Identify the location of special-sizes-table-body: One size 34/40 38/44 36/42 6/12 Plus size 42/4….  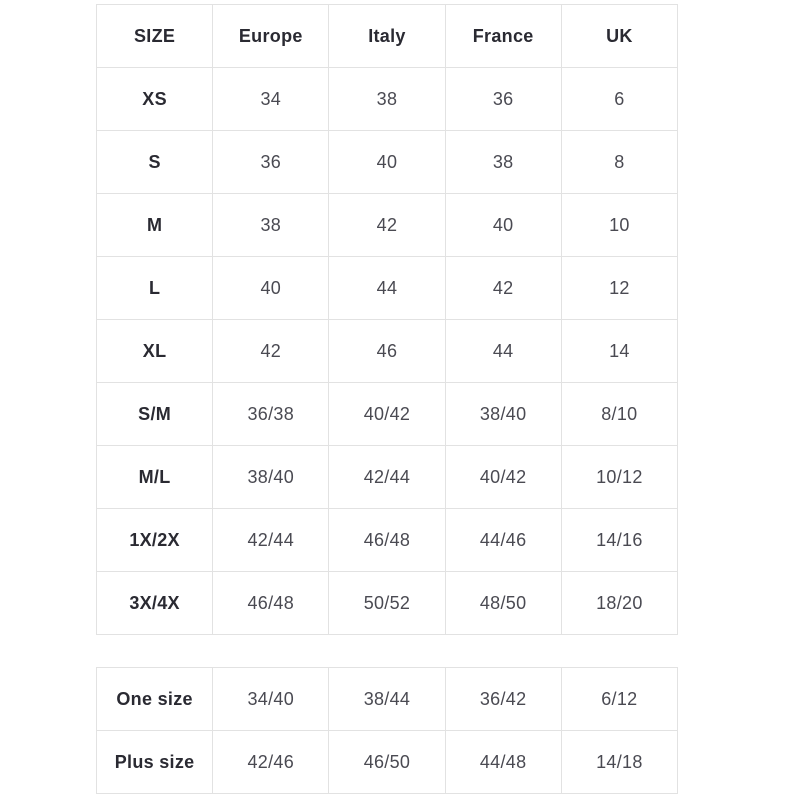
(387, 730).